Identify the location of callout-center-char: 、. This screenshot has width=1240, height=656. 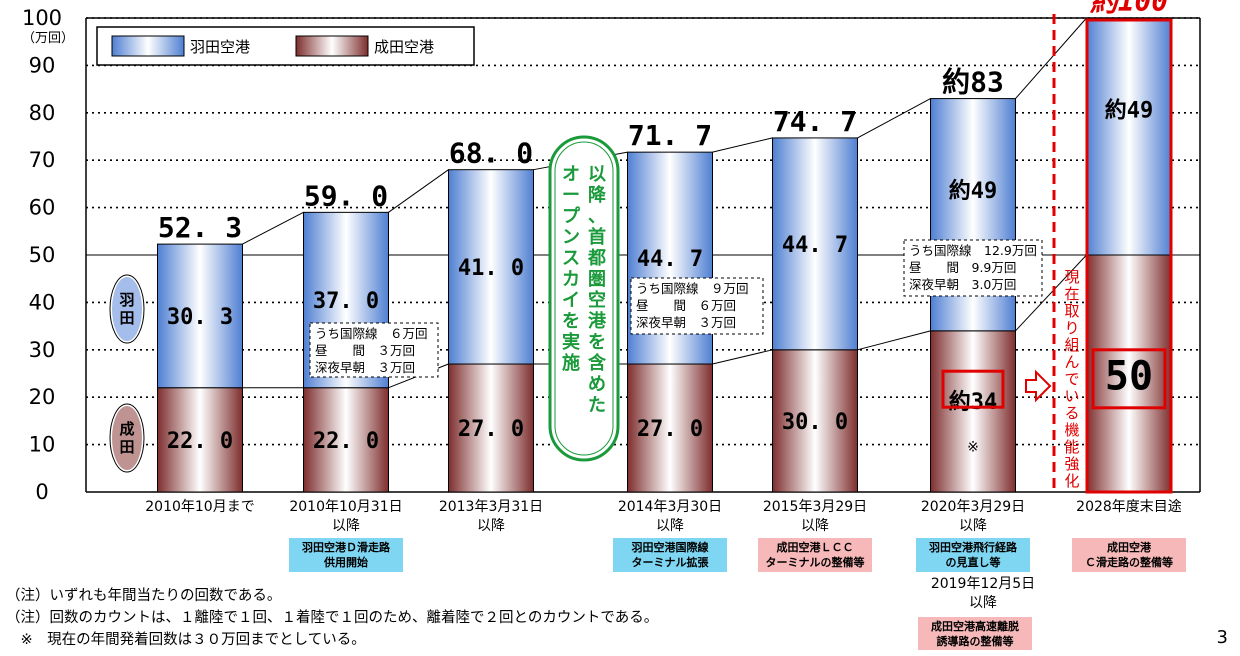
(597, 216).